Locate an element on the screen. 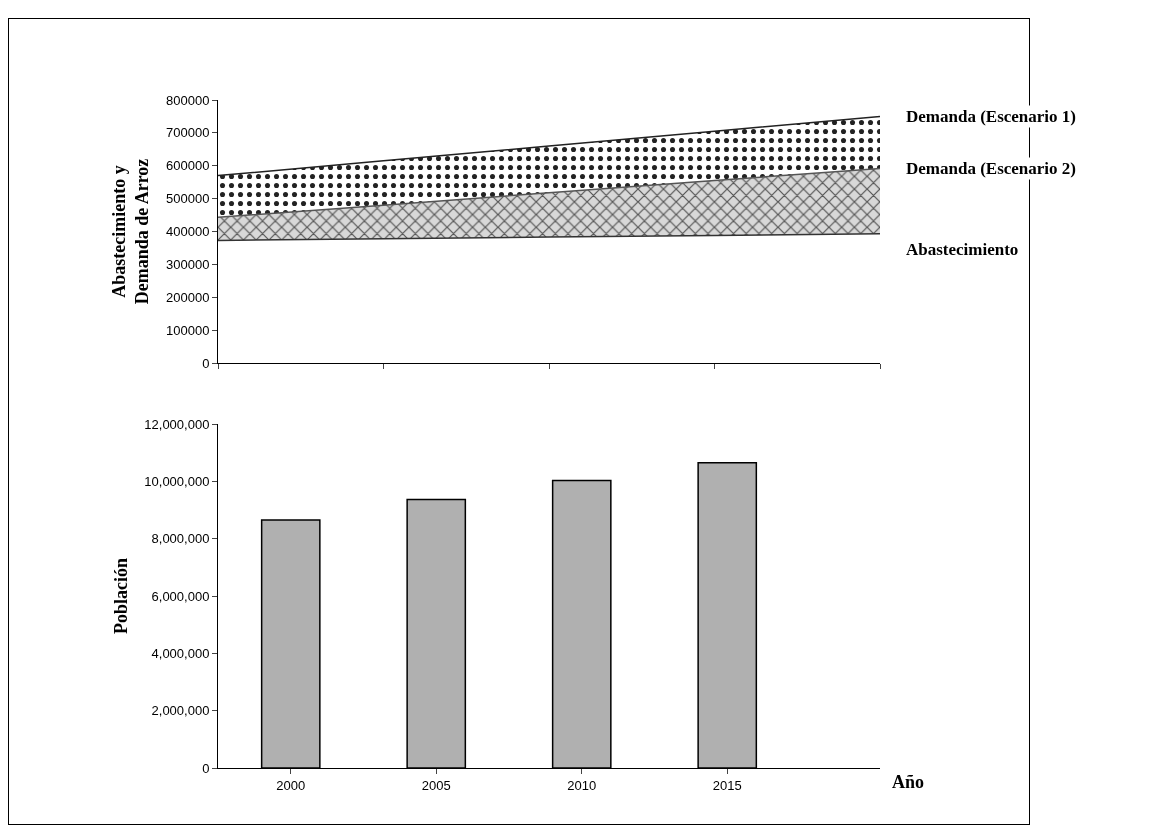 Image resolution: width=1165 pixels, height=838 pixels. x-axis-title: Año is located at coordinates (908, 782).